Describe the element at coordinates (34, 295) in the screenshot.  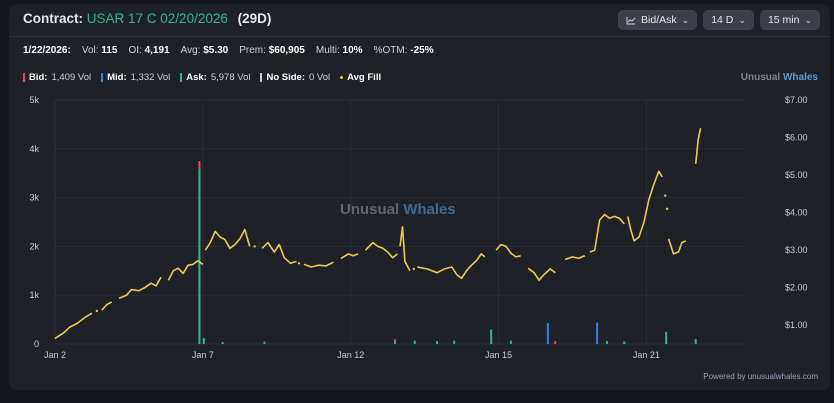
I see `left-axis-tick-label: 1k` at that location.